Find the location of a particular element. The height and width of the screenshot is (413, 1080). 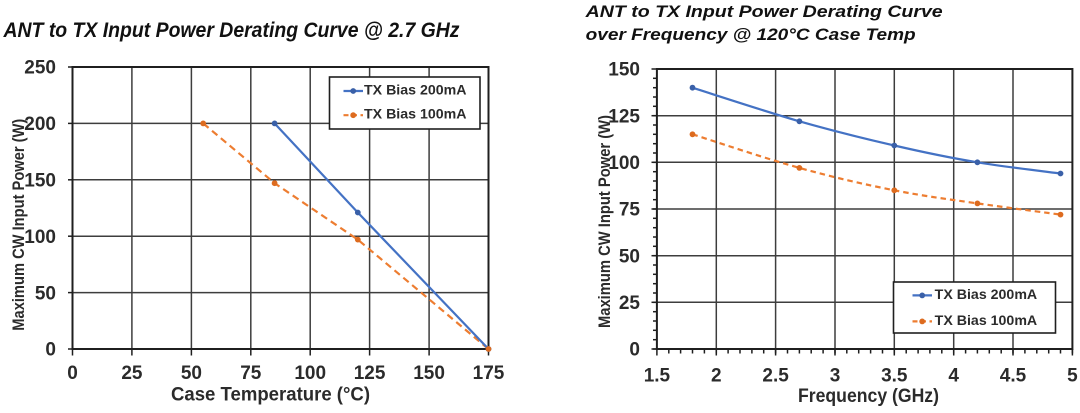

svg-text: Case Temperature (°C) is located at coordinates (270, 395).